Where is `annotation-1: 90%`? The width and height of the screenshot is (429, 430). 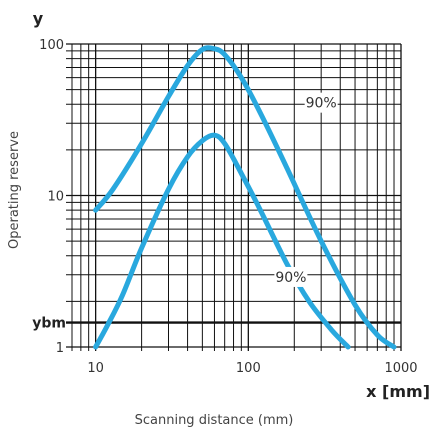 annotation-1: 90% is located at coordinates (321, 104).